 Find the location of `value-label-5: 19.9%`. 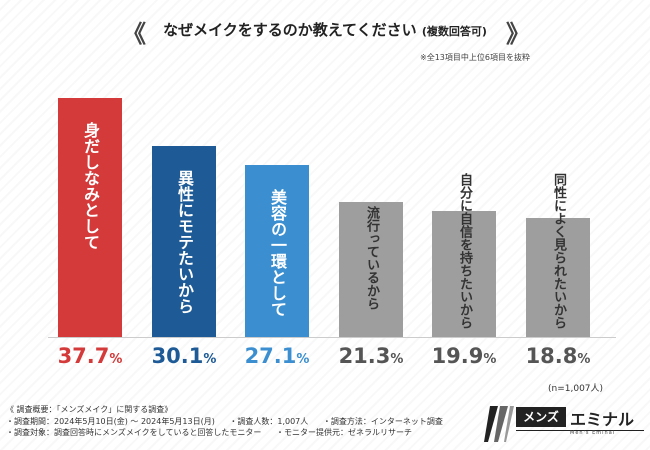

value-label-5: 19.9% is located at coordinates (464, 356).